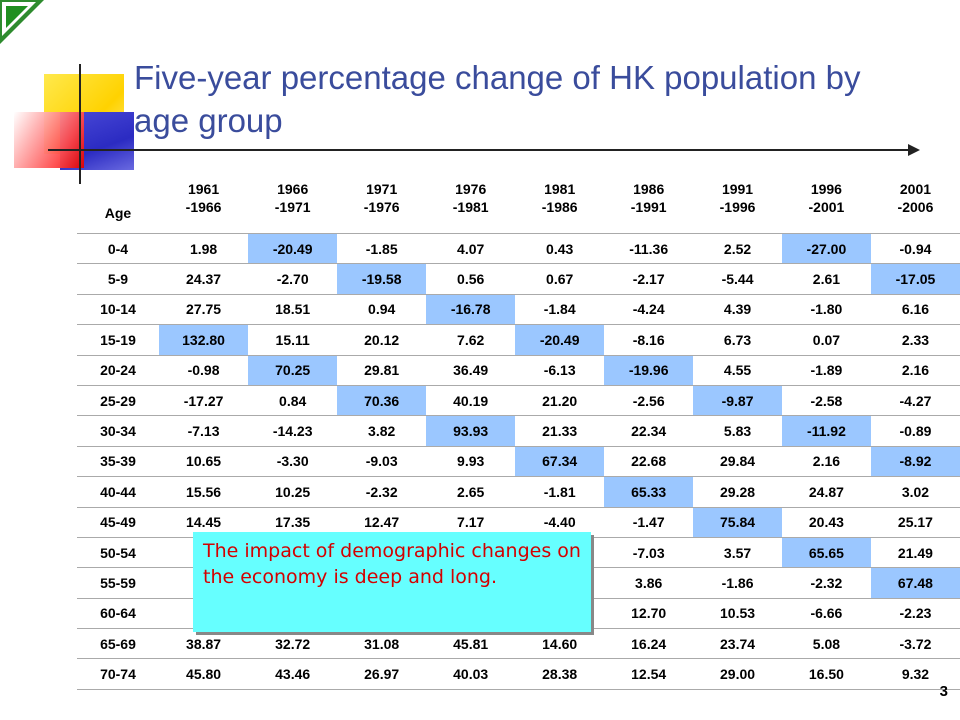  What do you see at coordinates (293, 279) in the screenshot?
I see `value-cell: -2.70` at bounding box center [293, 279].